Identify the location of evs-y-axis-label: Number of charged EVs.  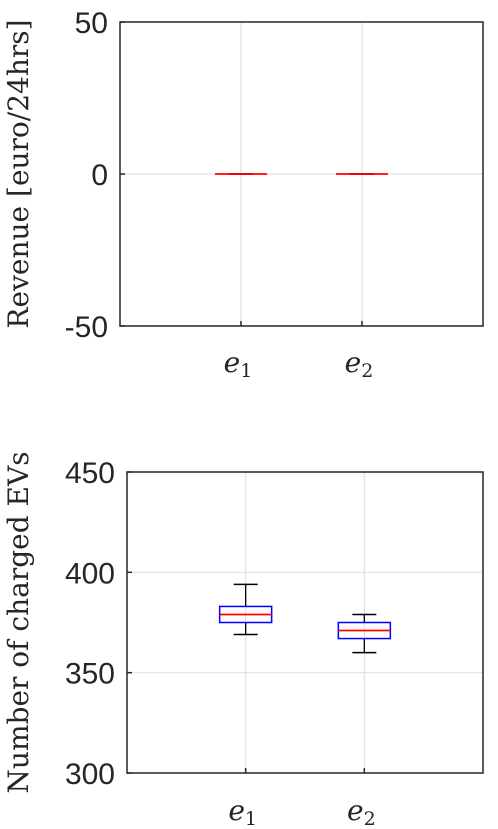
(18, 622).